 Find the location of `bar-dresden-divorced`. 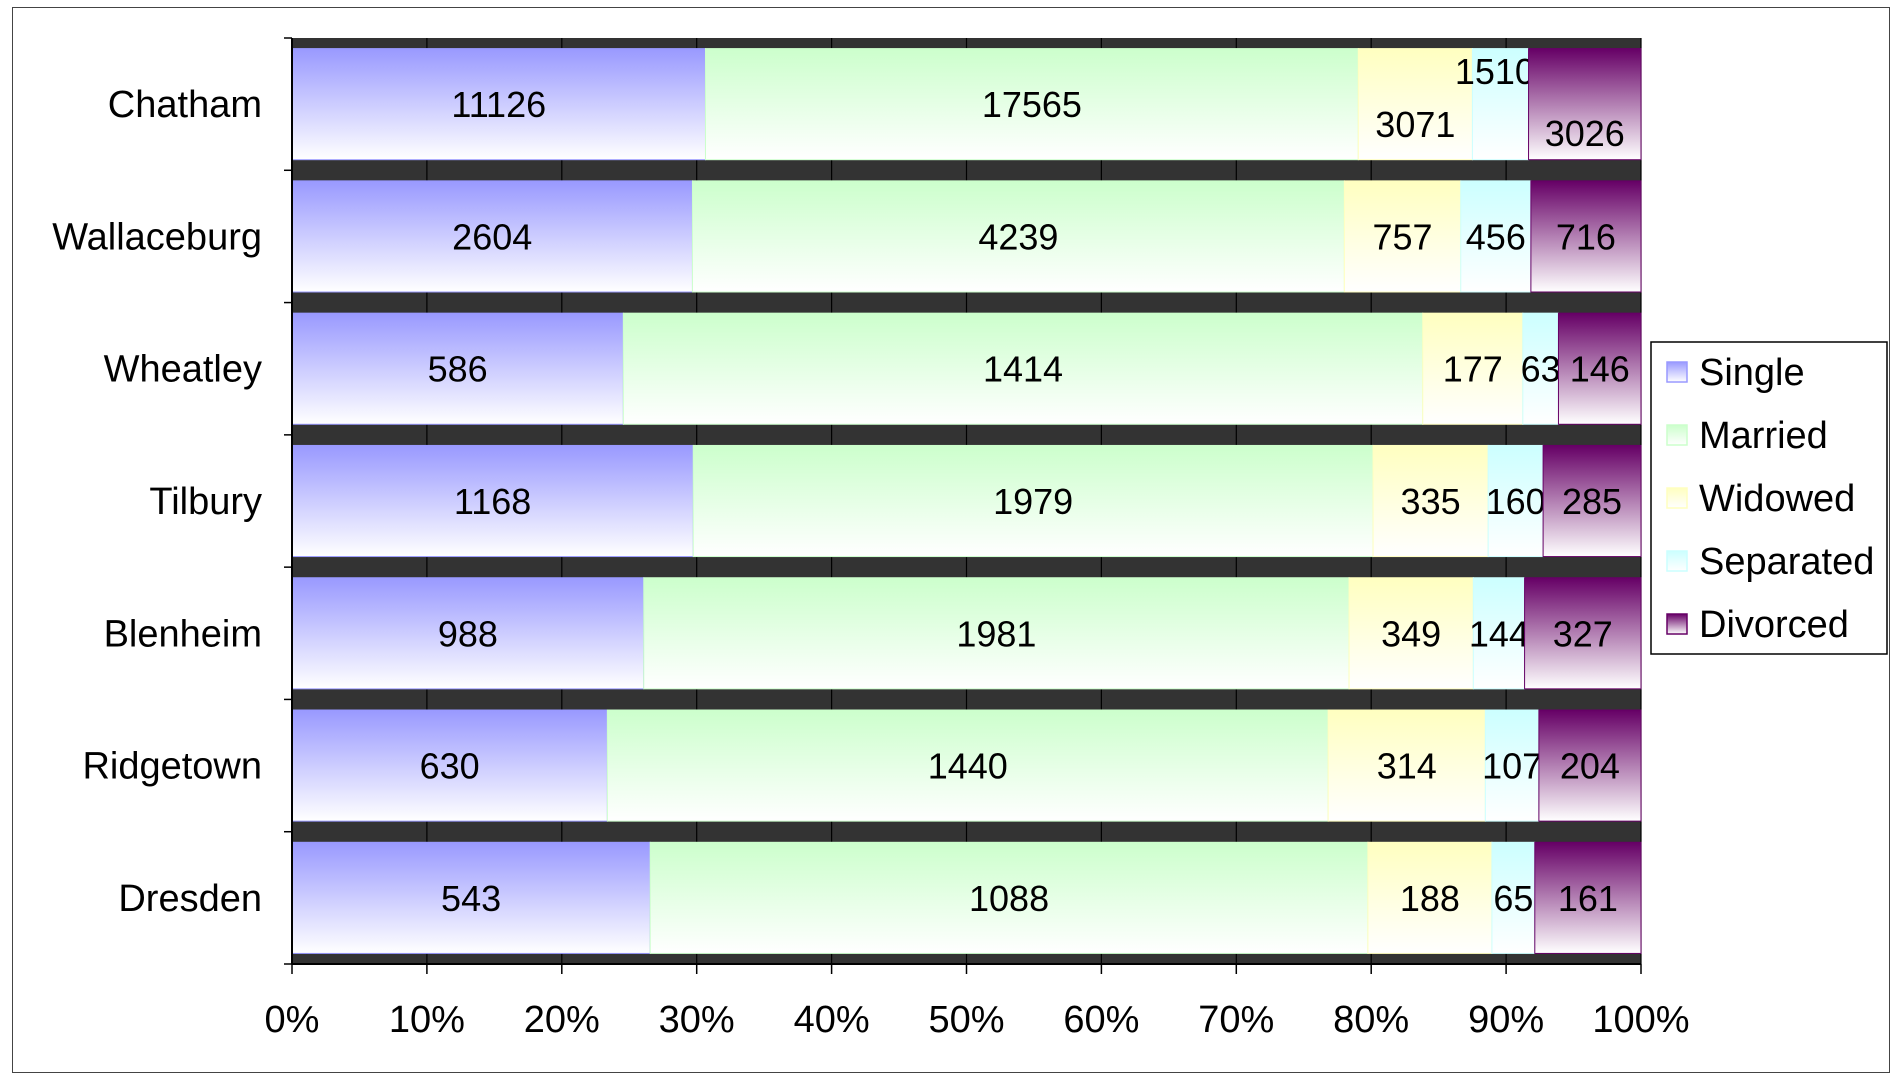

bar-dresden-divorced is located at coordinates (1588, 897).